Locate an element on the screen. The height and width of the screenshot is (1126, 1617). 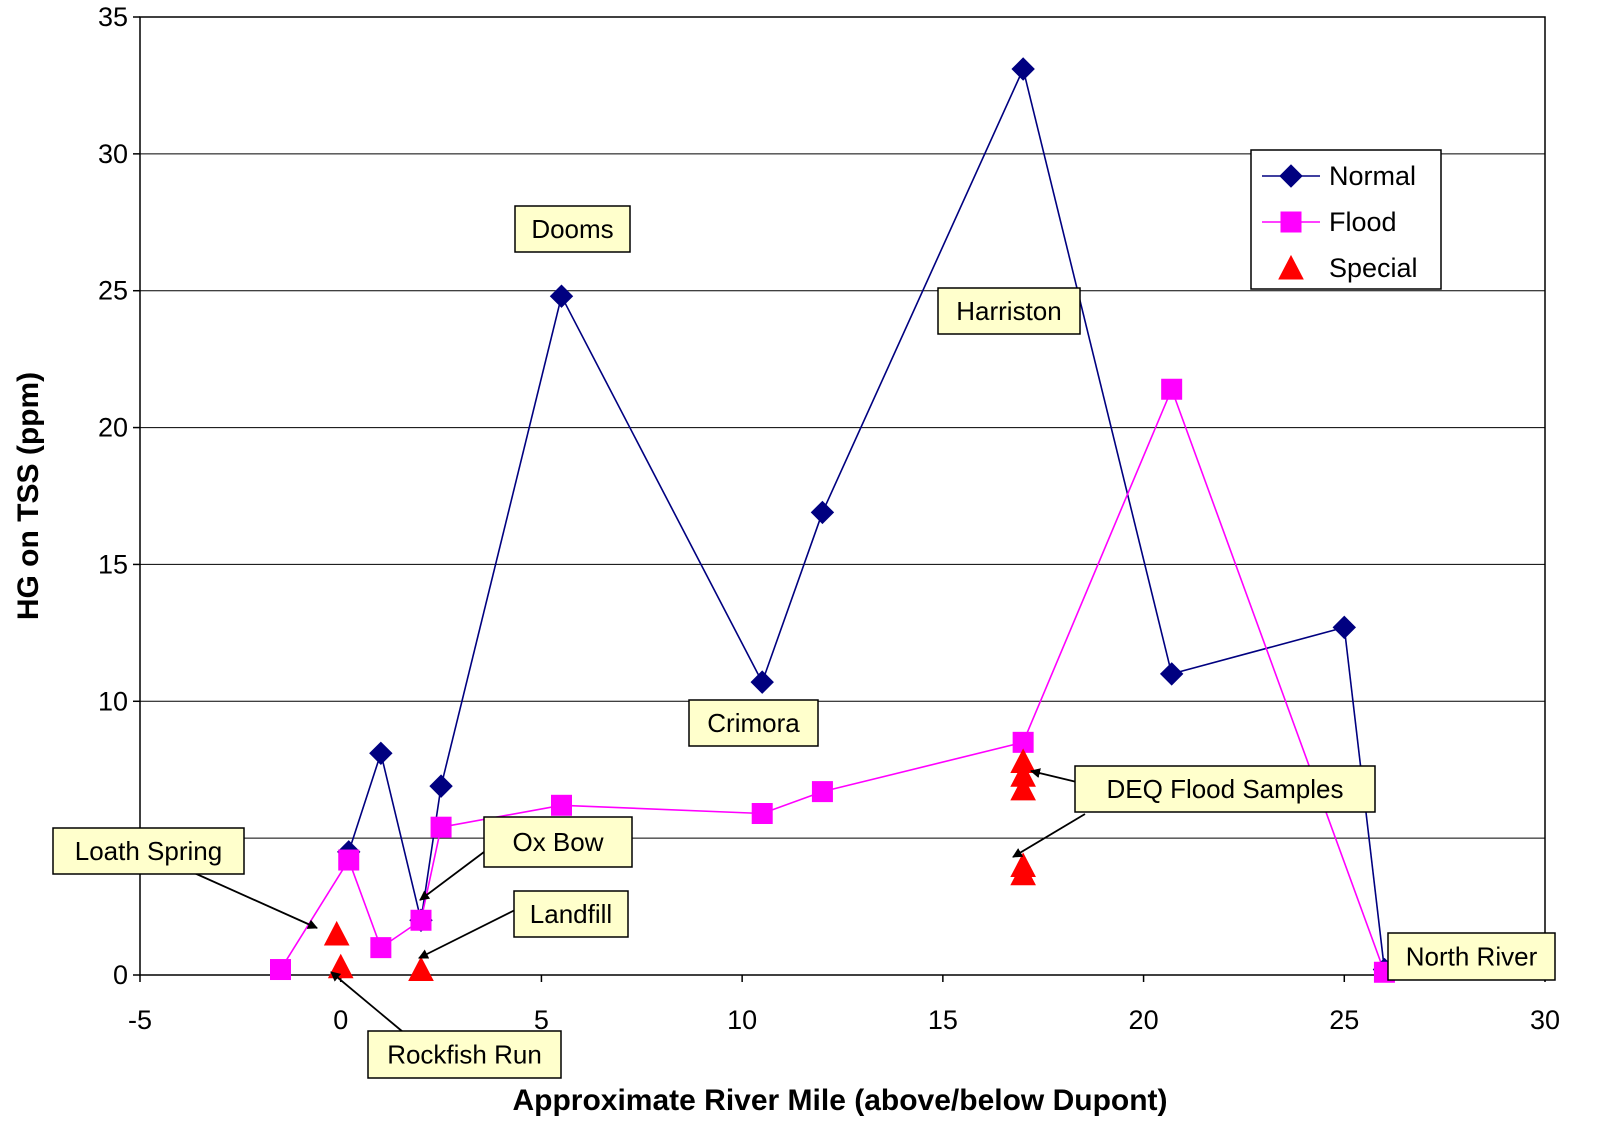
y-tick-label: 35 is located at coordinates (113, 17).